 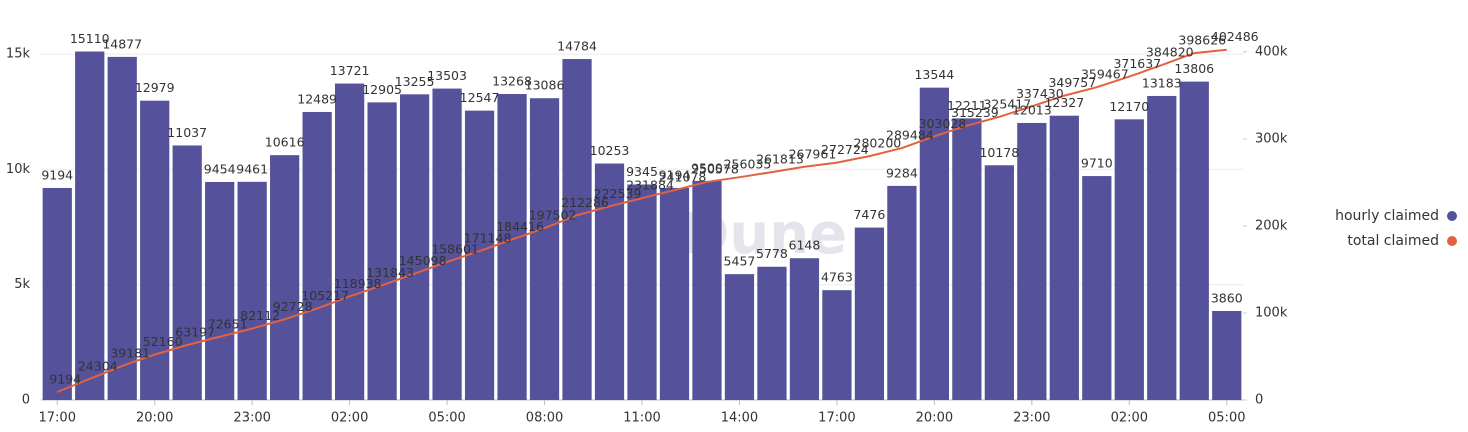 I want to click on data-label: 7476, so click(x=869, y=214).